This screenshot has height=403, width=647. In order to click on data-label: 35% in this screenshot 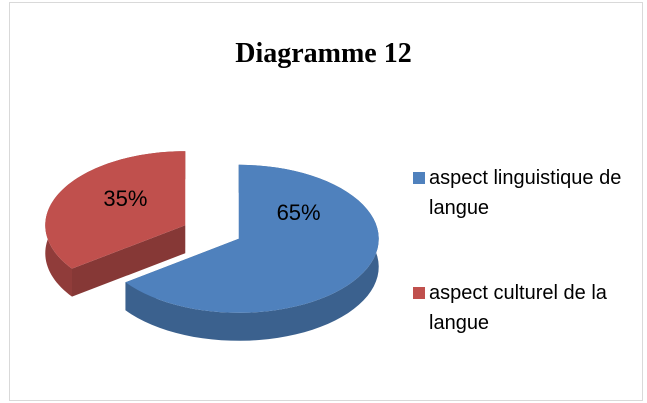, I will do `click(125, 199)`.